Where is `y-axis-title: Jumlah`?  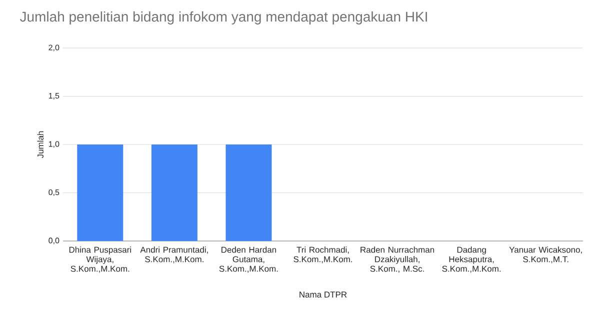
y-axis-title: Jumlah is located at coordinates (40, 144).